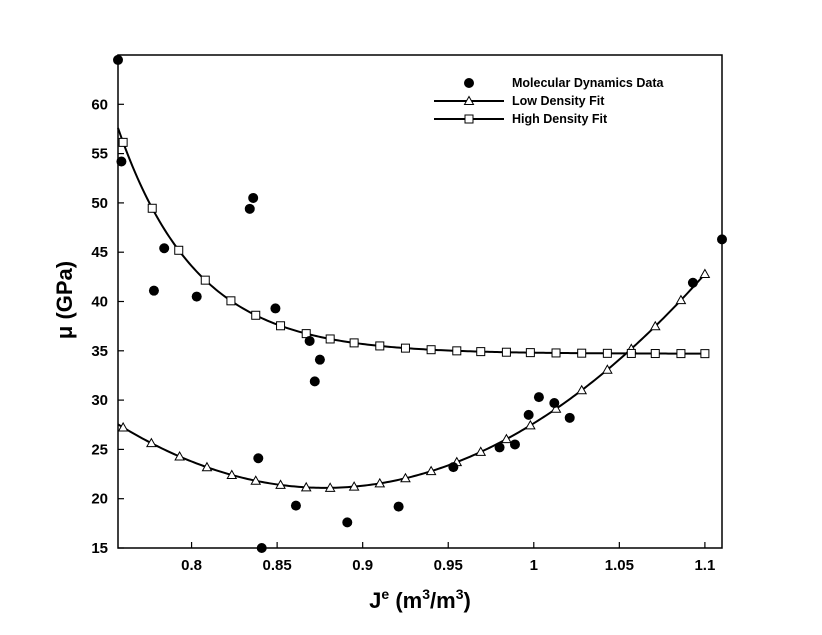  What do you see at coordinates (99, 252) in the screenshot?
I see `y-tick-label: 45` at bounding box center [99, 252].